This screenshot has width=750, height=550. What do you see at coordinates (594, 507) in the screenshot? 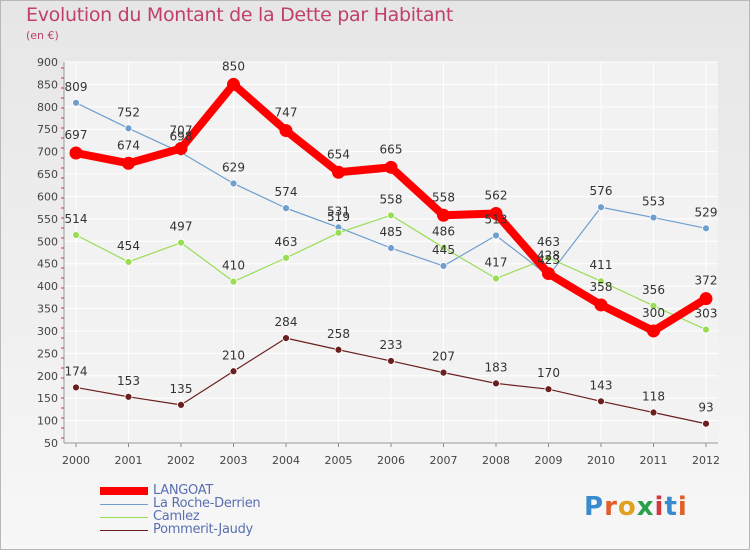
I see `logo-letter: P` at bounding box center [594, 507].